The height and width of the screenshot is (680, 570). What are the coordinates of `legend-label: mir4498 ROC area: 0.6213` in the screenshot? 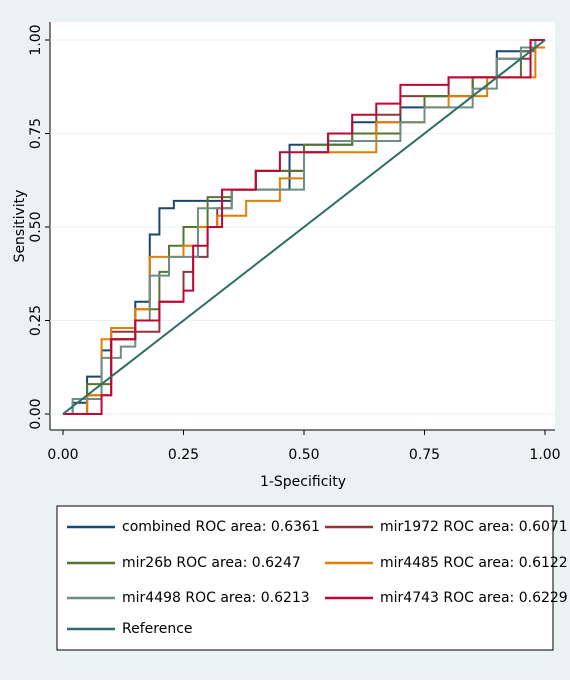 It's located at (216, 598).